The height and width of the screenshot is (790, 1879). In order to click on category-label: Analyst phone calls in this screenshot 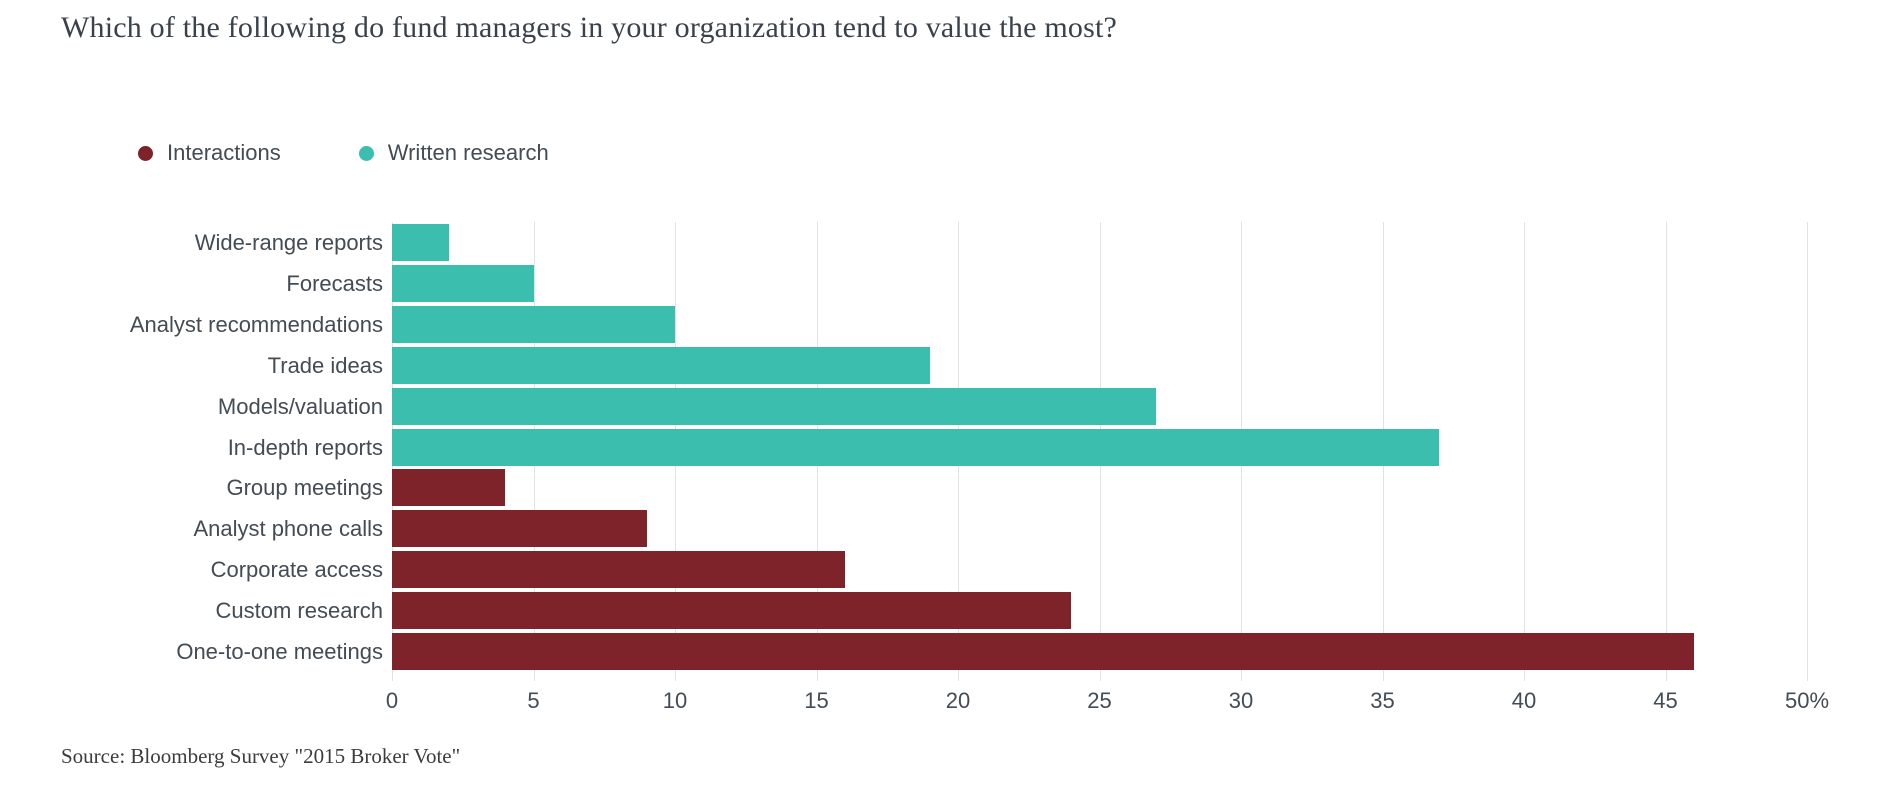, I will do `click(288, 529)`.